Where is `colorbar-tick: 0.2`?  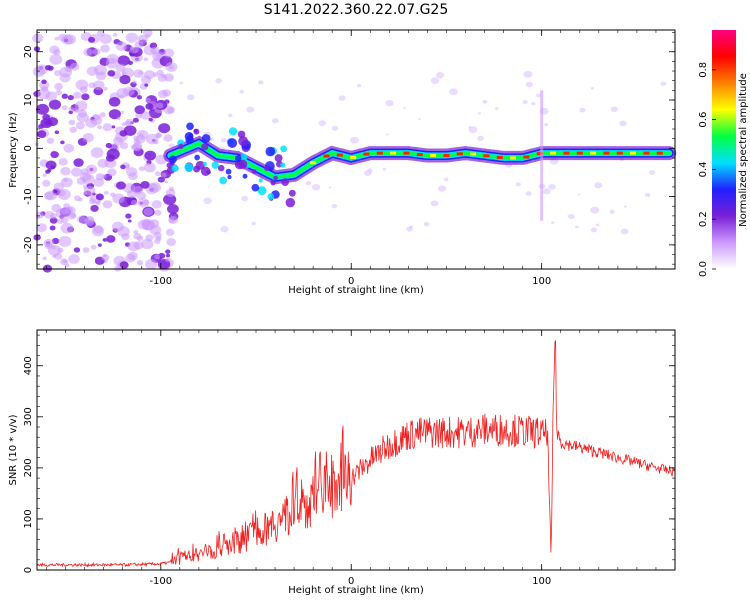 colorbar-tick: 0.2 is located at coordinates (707, 219).